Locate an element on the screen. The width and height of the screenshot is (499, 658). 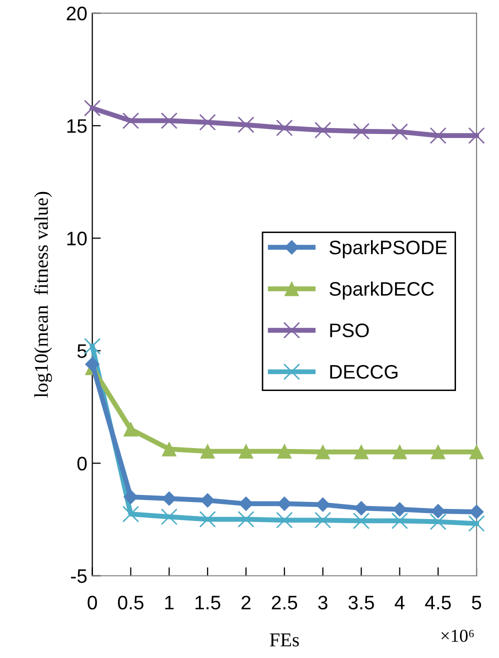
y-tick-label: 5 is located at coordinates (82, 351).